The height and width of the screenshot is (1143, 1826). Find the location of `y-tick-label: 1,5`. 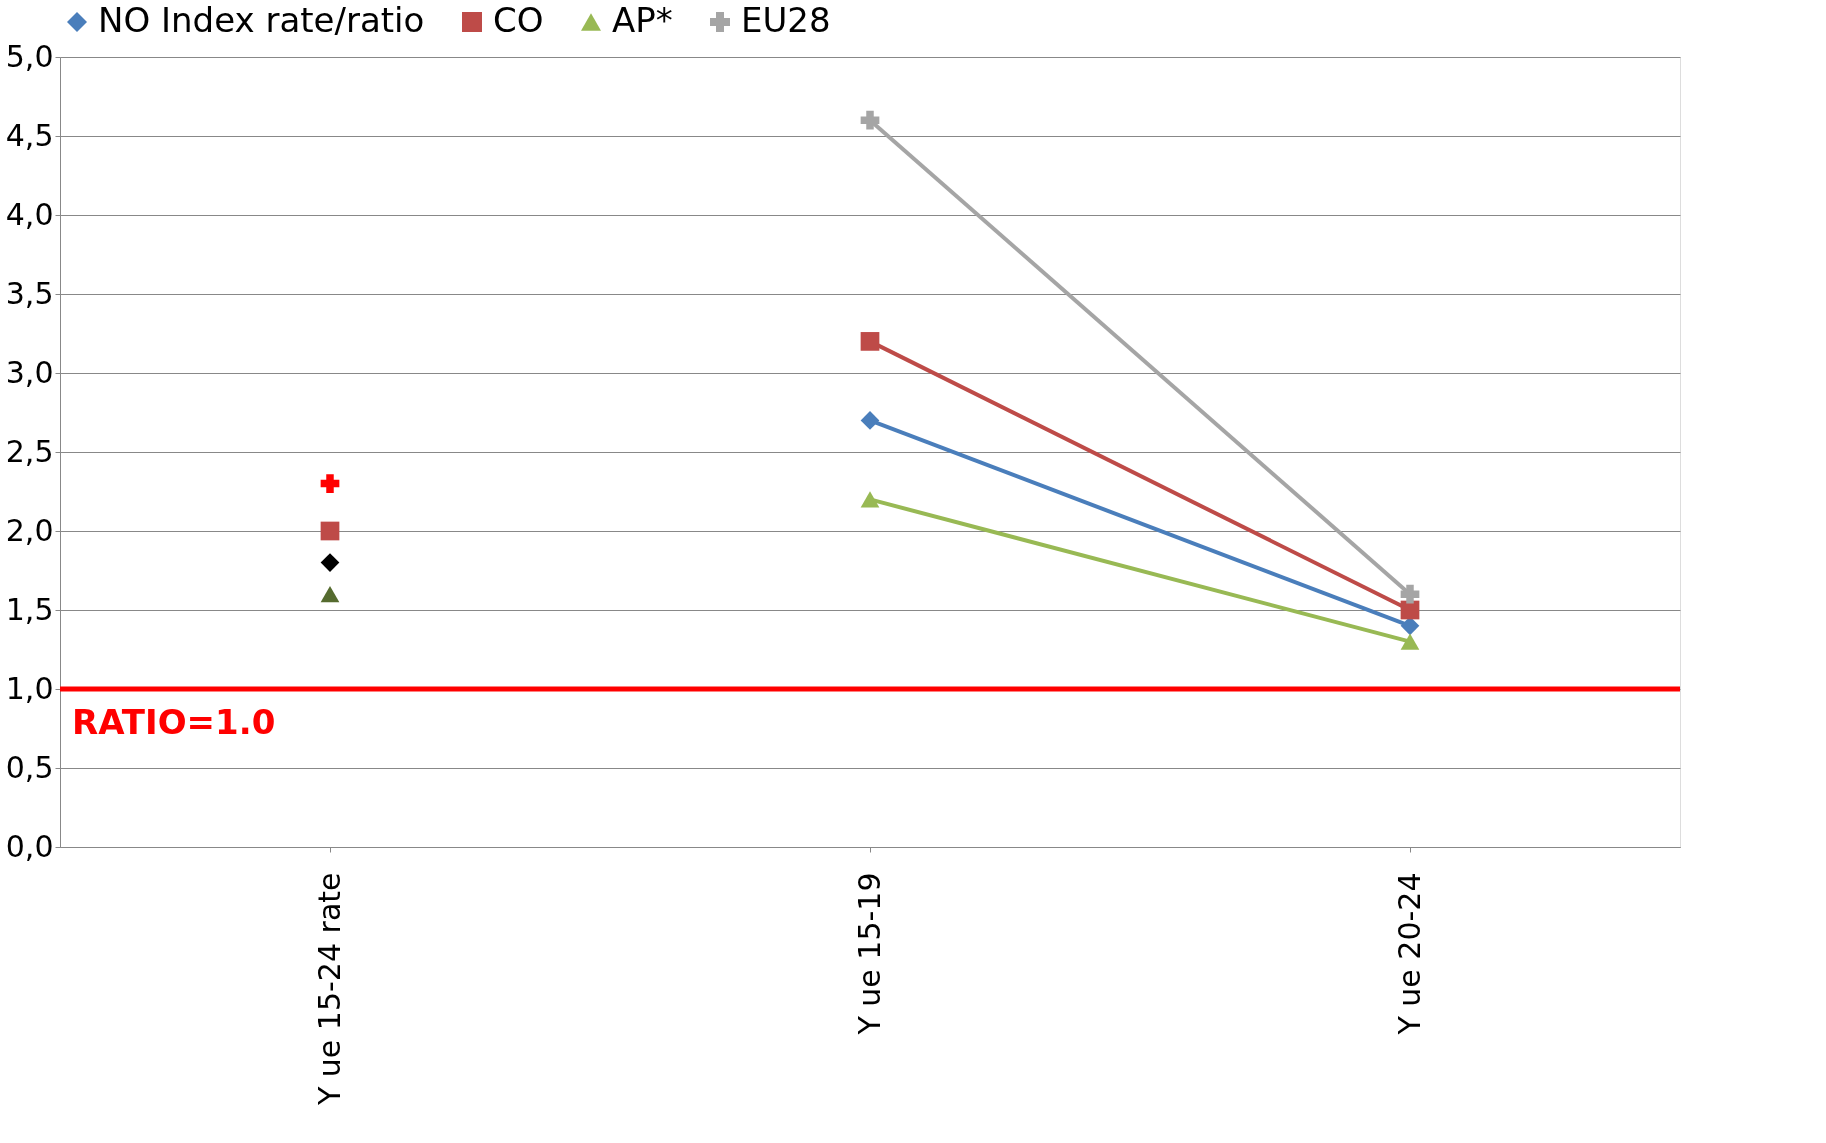

y-tick-label: 1,5 is located at coordinates (29, 609).